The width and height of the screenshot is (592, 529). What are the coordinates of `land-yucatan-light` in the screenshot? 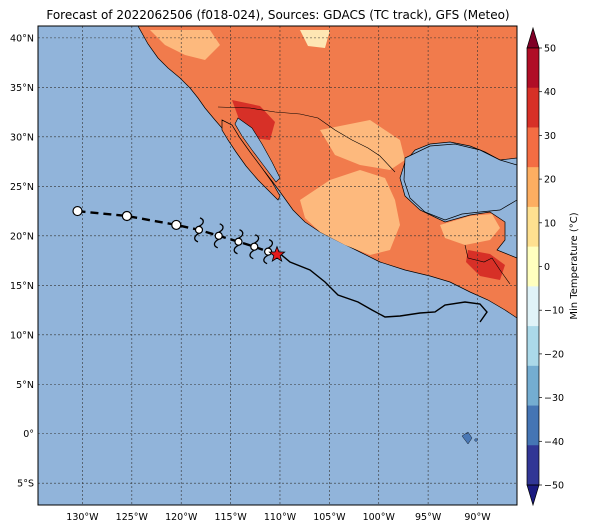 It's located at (470, 229).